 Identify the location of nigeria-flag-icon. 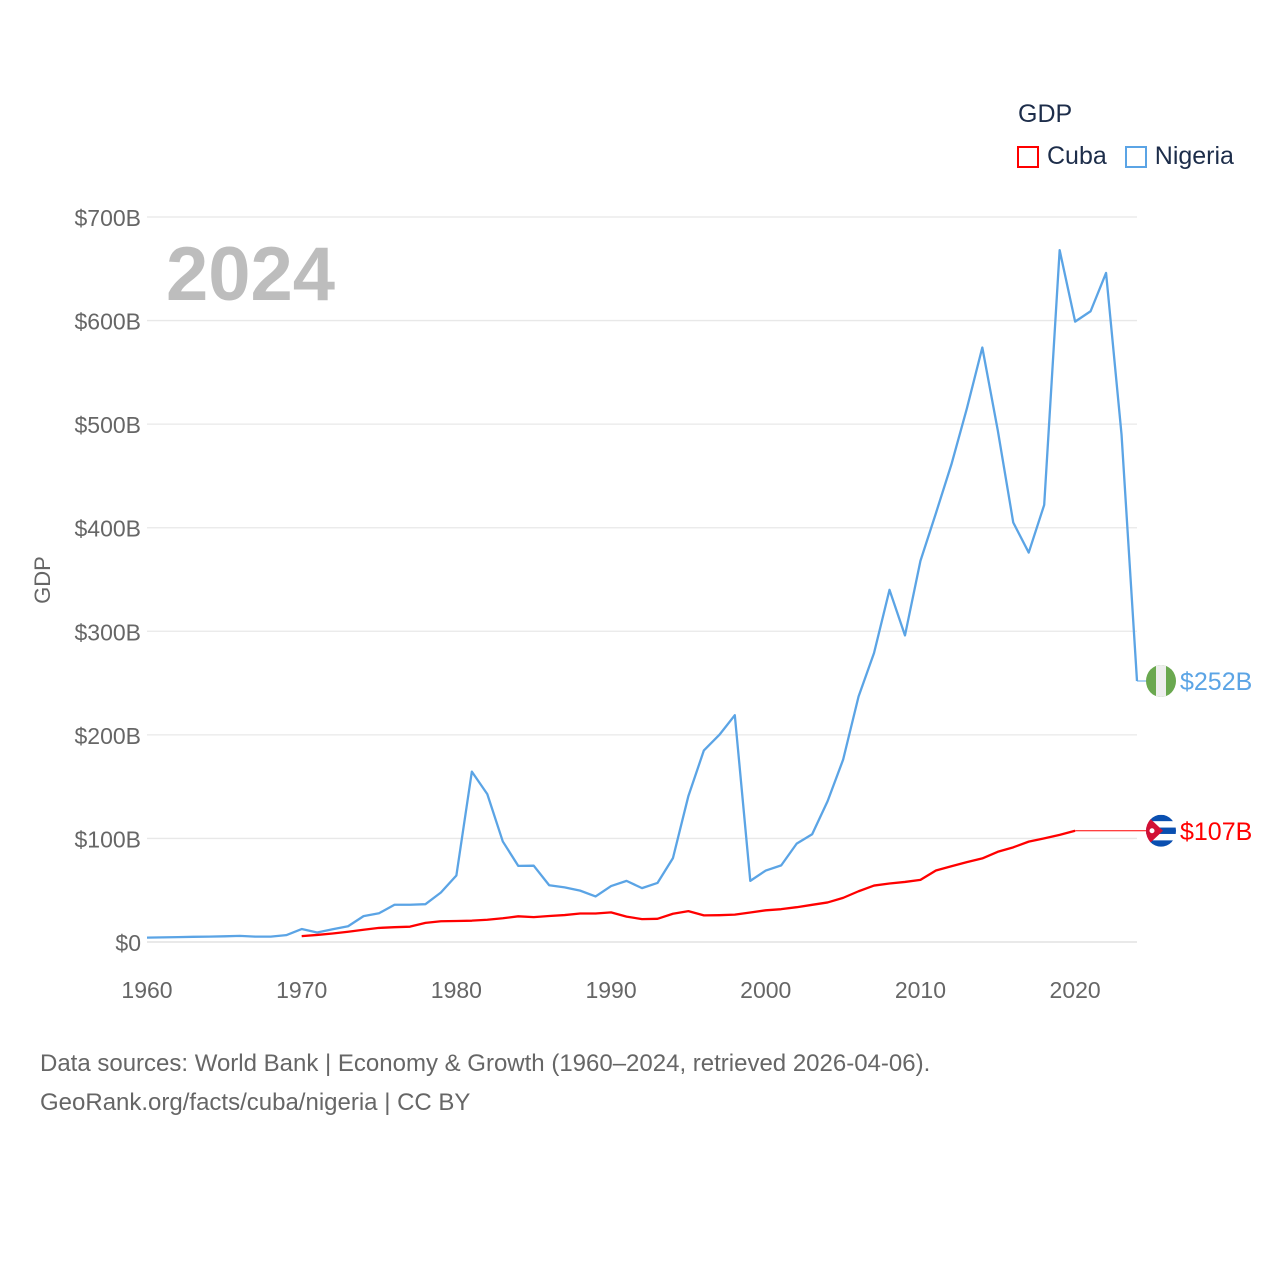
(1161, 681).